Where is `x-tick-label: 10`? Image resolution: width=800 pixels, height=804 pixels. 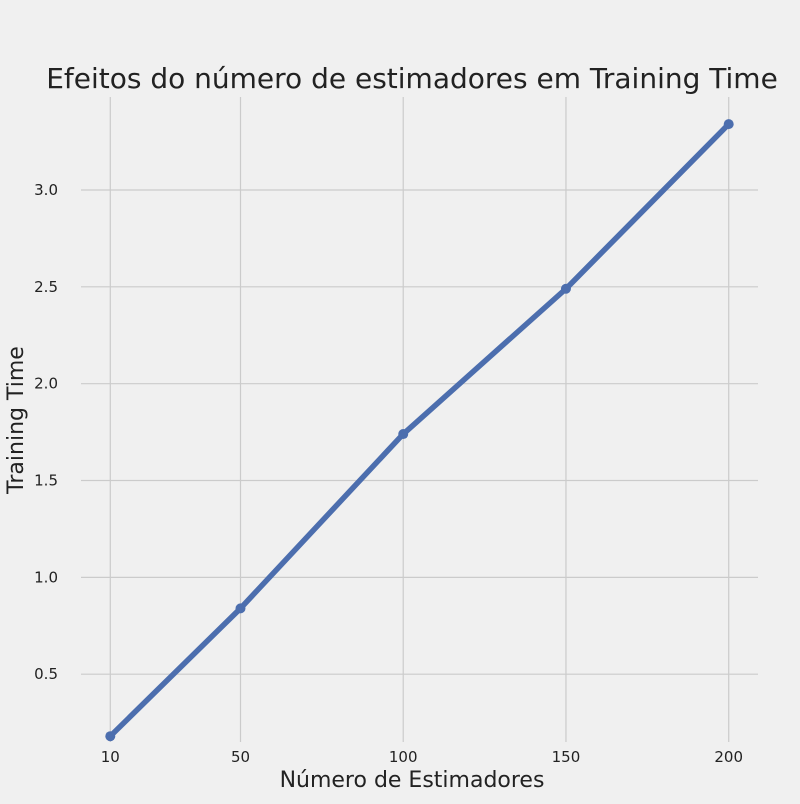 x-tick-label: 10 is located at coordinates (110, 757).